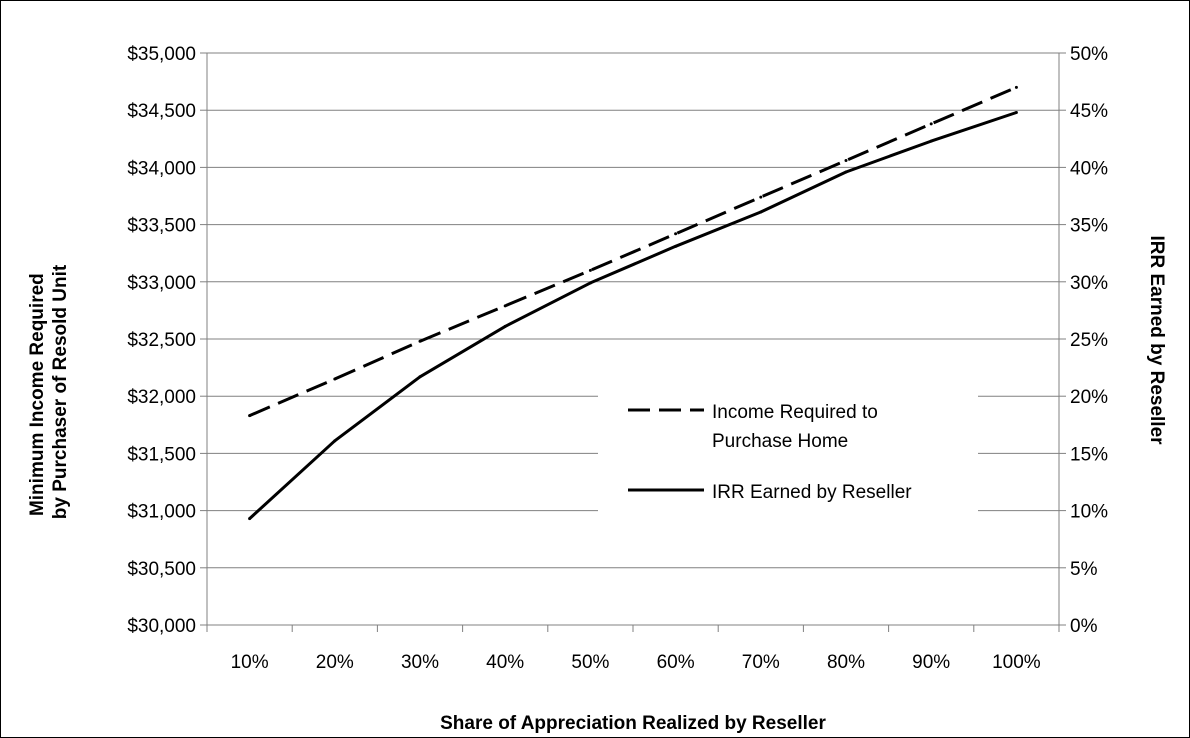 Image resolution: width=1190 pixels, height=738 pixels. What do you see at coordinates (1089, 340) in the screenshot?
I see `y2-tick-label: 25%` at bounding box center [1089, 340].